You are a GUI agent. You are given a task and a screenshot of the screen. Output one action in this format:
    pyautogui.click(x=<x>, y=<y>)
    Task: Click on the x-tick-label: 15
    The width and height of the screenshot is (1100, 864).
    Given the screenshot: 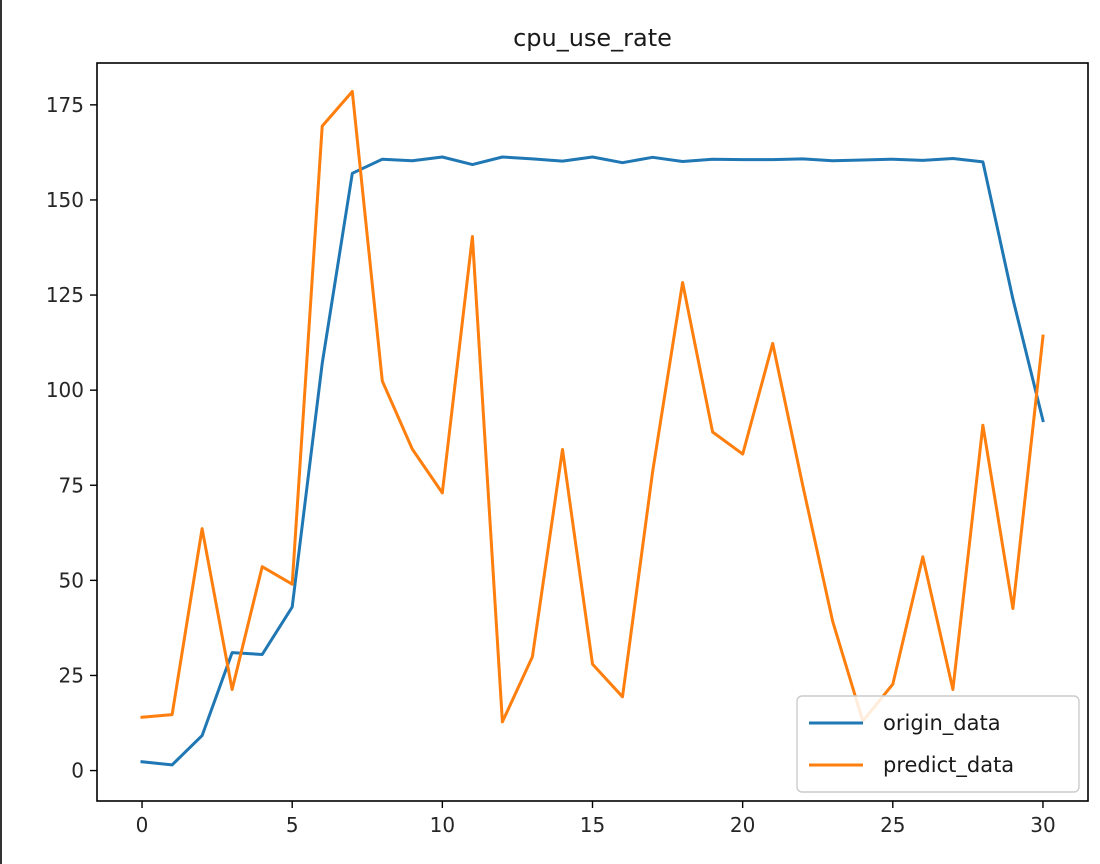 What is the action you would take?
    pyautogui.click(x=592, y=825)
    